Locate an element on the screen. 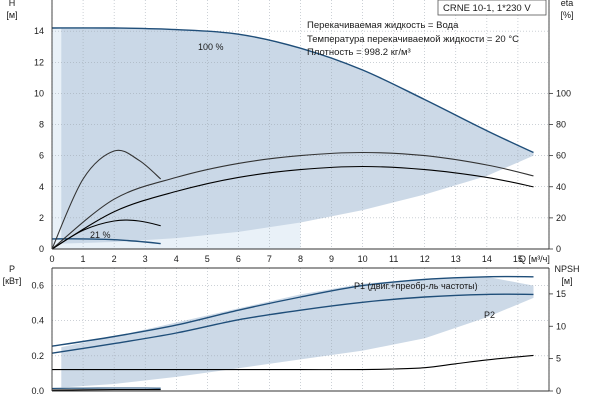 This screenshot has height=405, width=600. x-tick-label: 6 is located at coordinates (238, 259).